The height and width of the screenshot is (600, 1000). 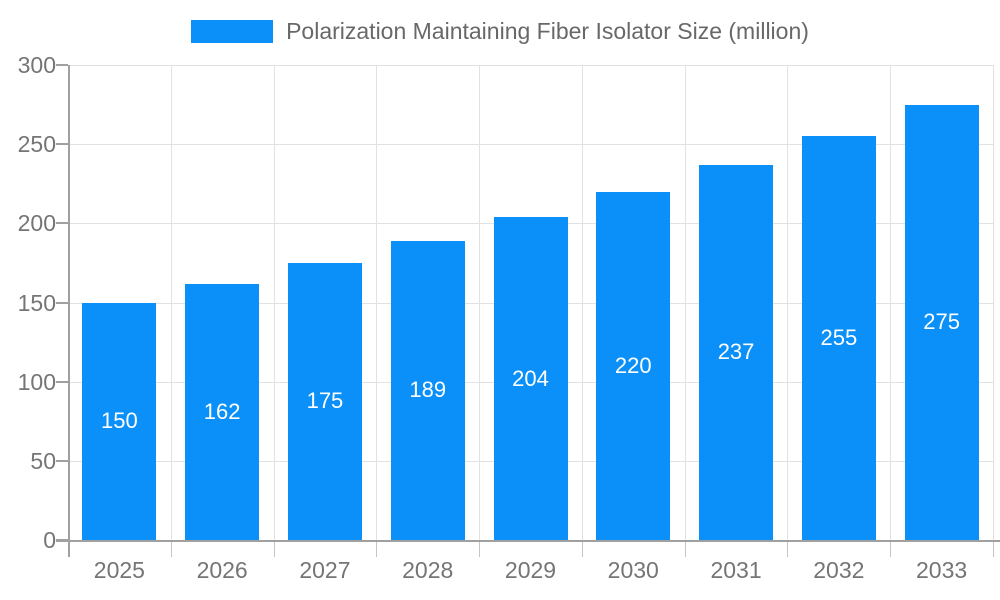 I want to click on bar-value-label: 162, so click(x=222, y=411).